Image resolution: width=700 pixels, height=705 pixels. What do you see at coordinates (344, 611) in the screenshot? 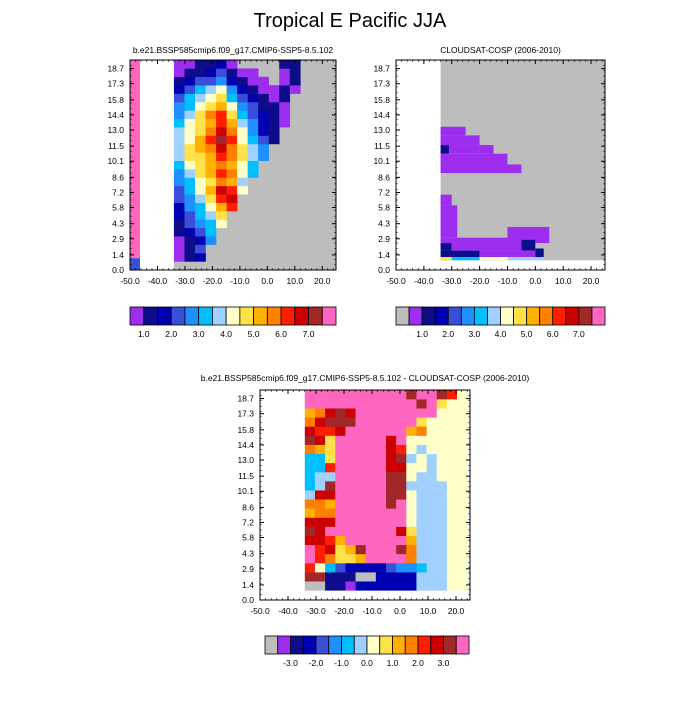
I see `x-tick-label: -20.0` at bounding box center [344, 611].